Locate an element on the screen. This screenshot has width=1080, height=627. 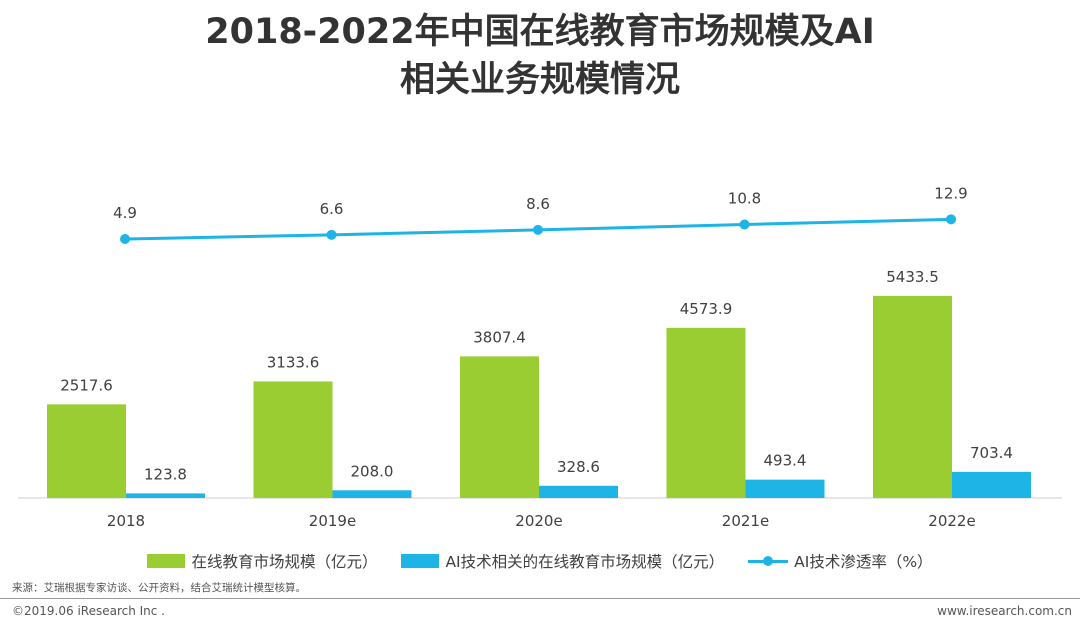
data-label-ai-penetration-2019e: 6.6 is located at coordinates (332, 209).